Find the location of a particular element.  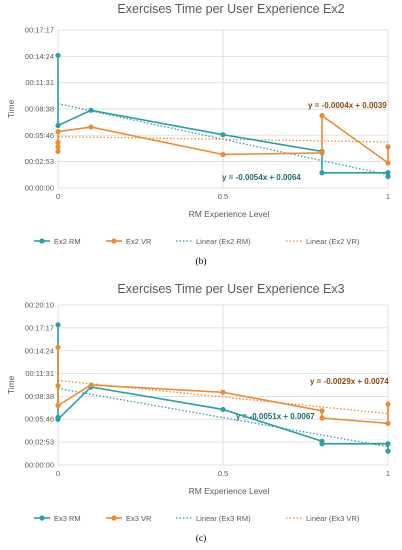

figure-caption: (c) is located at coordinates (201, 538).